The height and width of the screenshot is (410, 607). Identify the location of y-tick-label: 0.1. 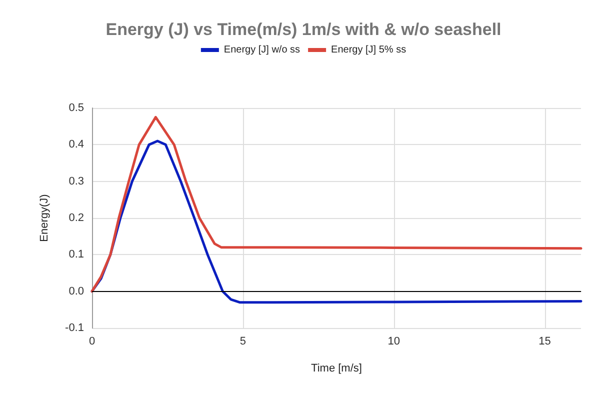
(76, 254).